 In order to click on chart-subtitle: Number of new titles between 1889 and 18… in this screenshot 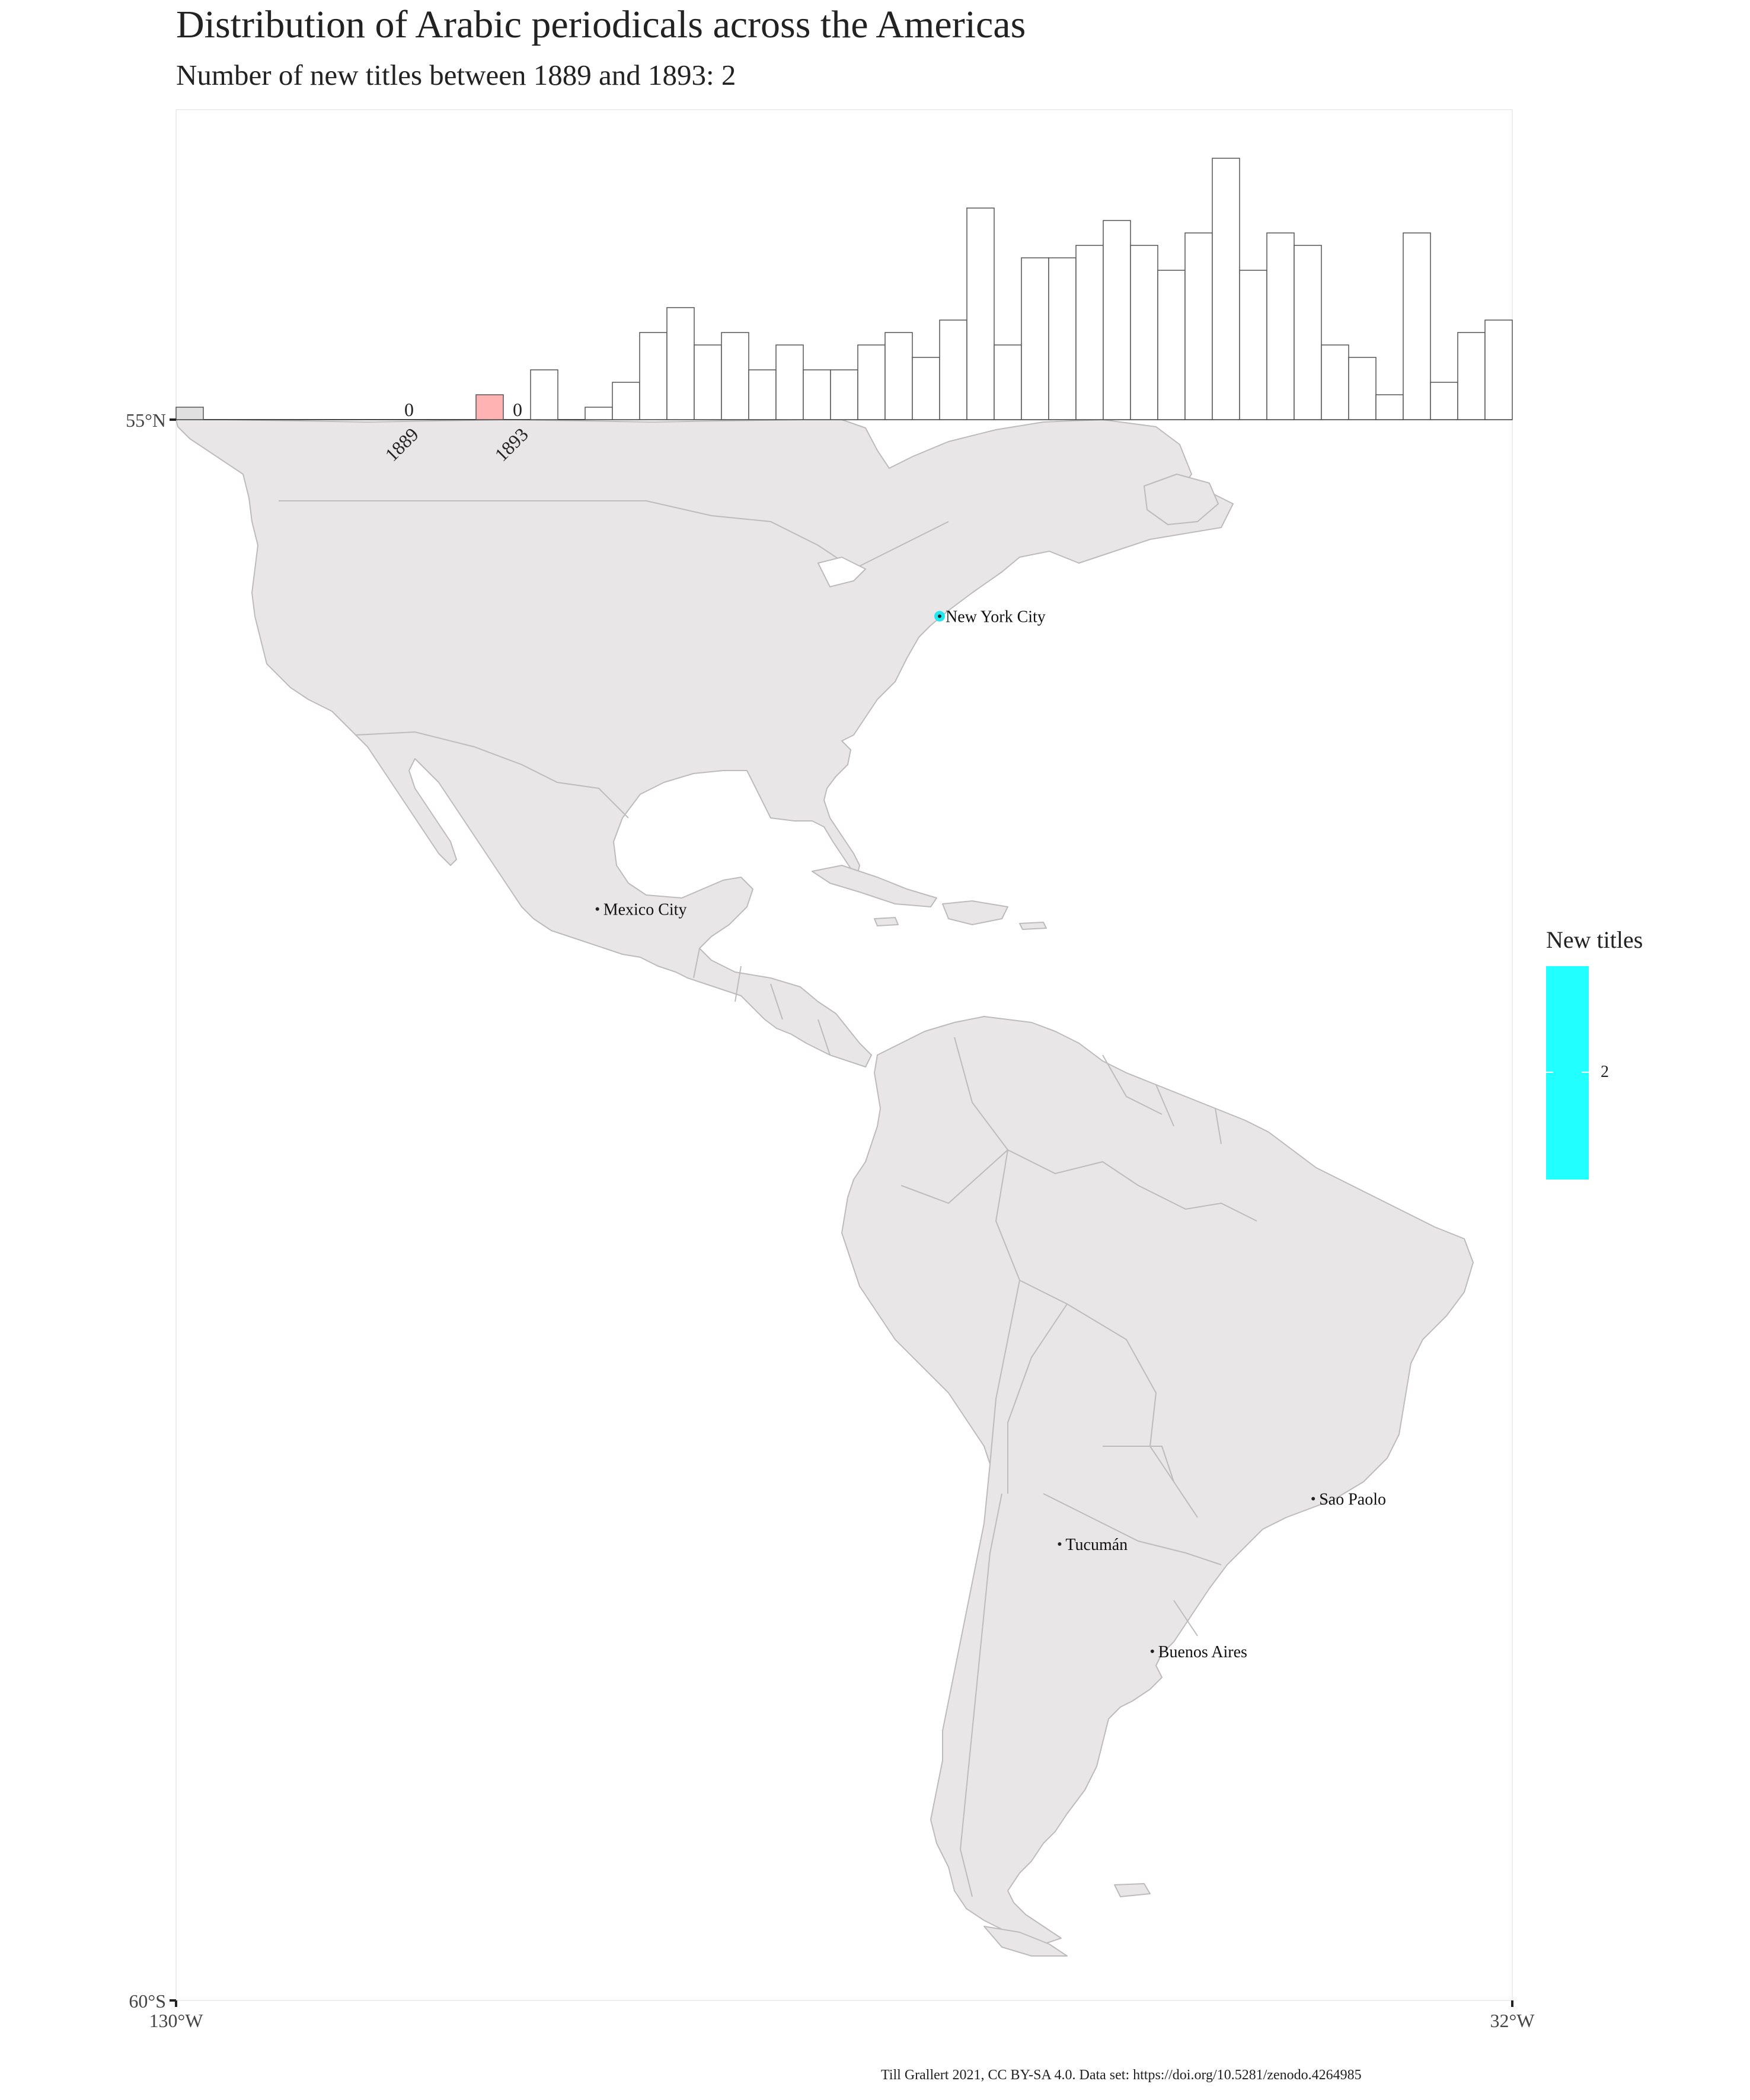, I will do `click(456, 75)`.